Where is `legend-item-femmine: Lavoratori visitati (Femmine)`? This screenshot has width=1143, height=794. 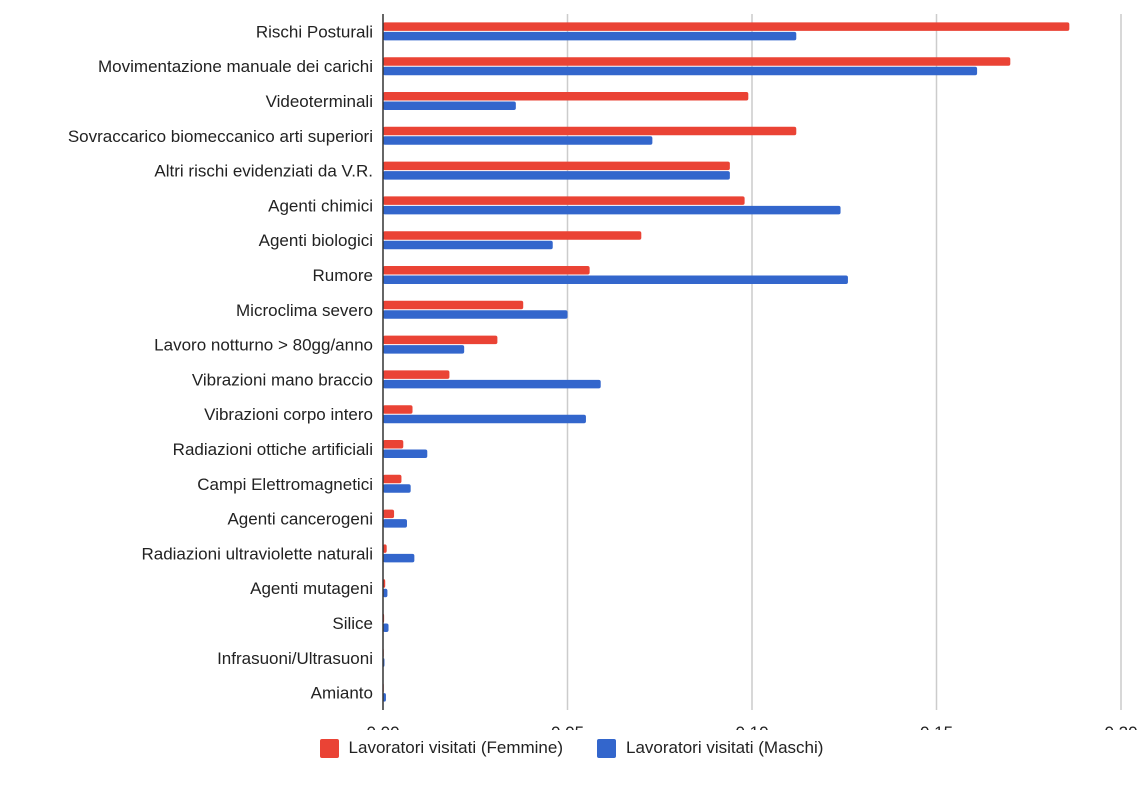
legend-item-femmine: Lavoratori visitati (Femmine) is located at coordinates (441, 748).